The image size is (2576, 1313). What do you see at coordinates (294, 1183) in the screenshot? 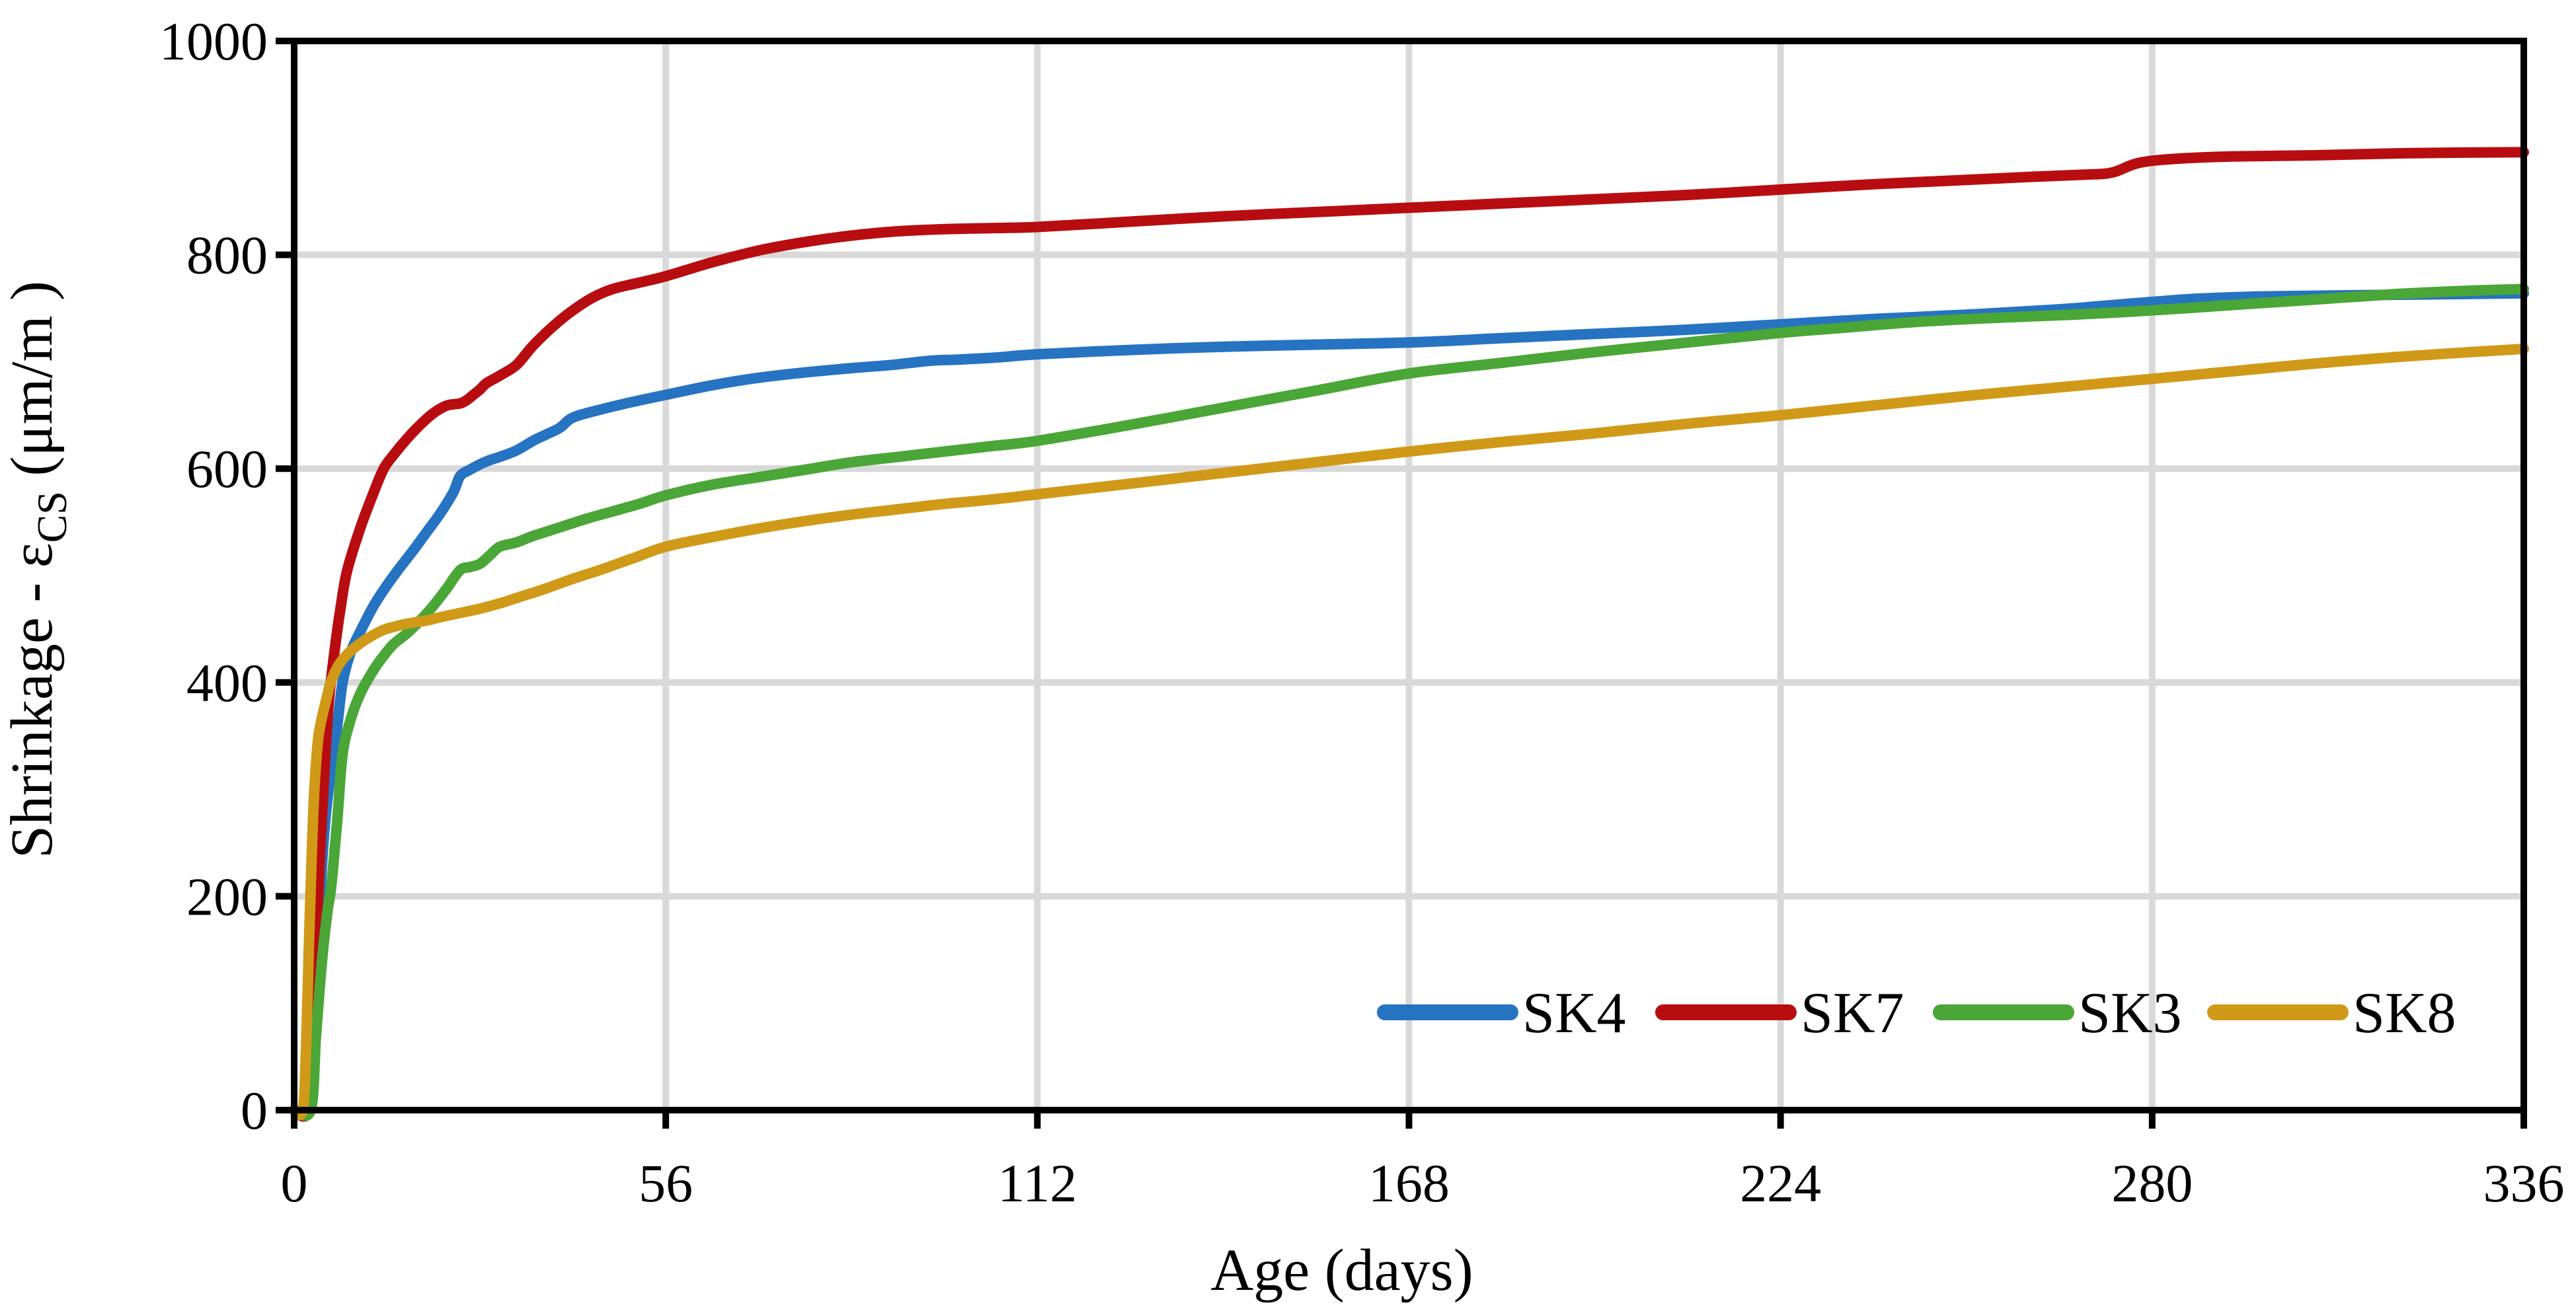
I see `x-tick-label: 0` at bounding box center [294, 1183].